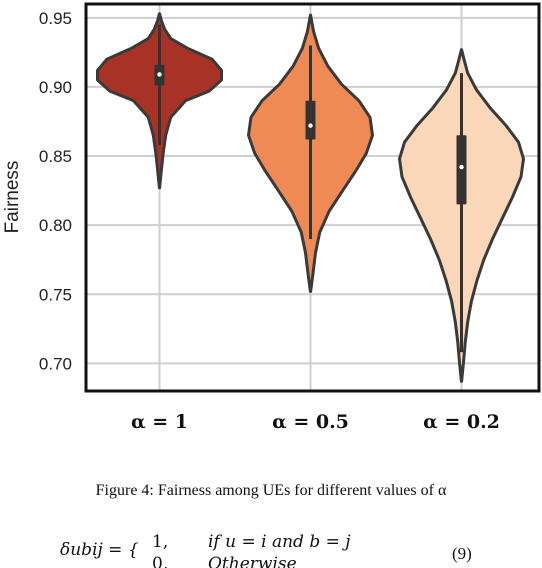  Describe the element at coordinates (55, 191) in the screenshot. I see `y-tick-labels: 0.70 0.75 0.80 0.85 0.90 0.95` at that location.